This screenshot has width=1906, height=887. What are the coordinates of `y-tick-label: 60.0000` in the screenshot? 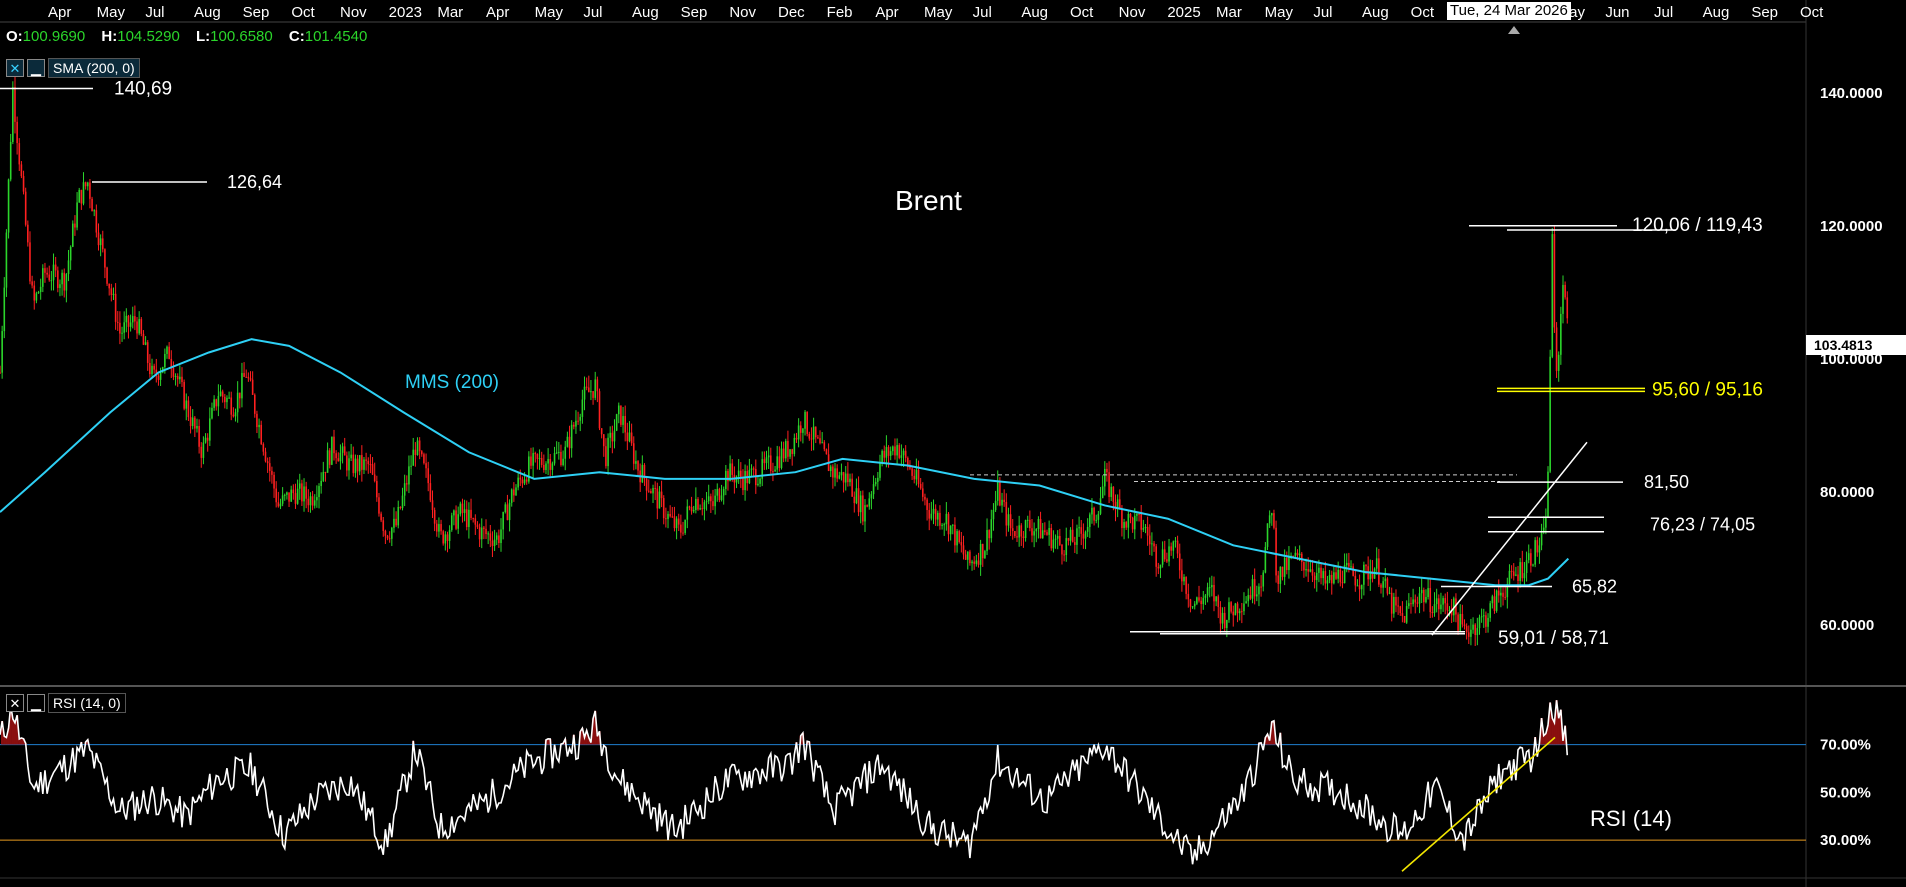 It's located at (1847, 625).